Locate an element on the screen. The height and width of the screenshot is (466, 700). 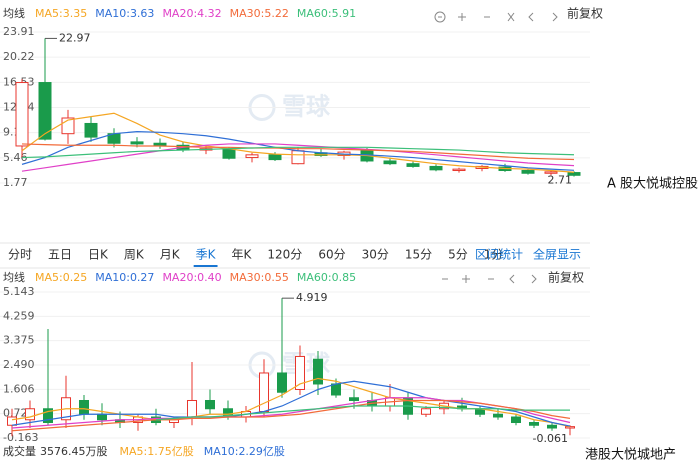
tab: 15分 is located at coordinates (418, 255).